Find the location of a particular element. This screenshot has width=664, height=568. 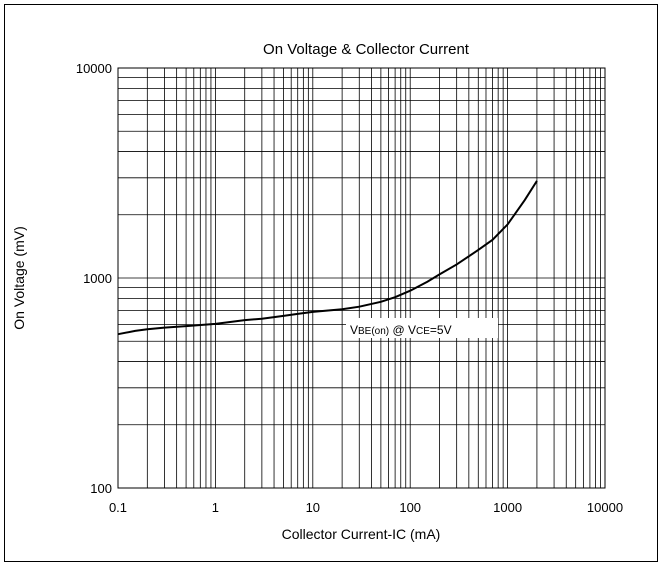

y-tick-label: 100 is located at coordinates (101, 488).